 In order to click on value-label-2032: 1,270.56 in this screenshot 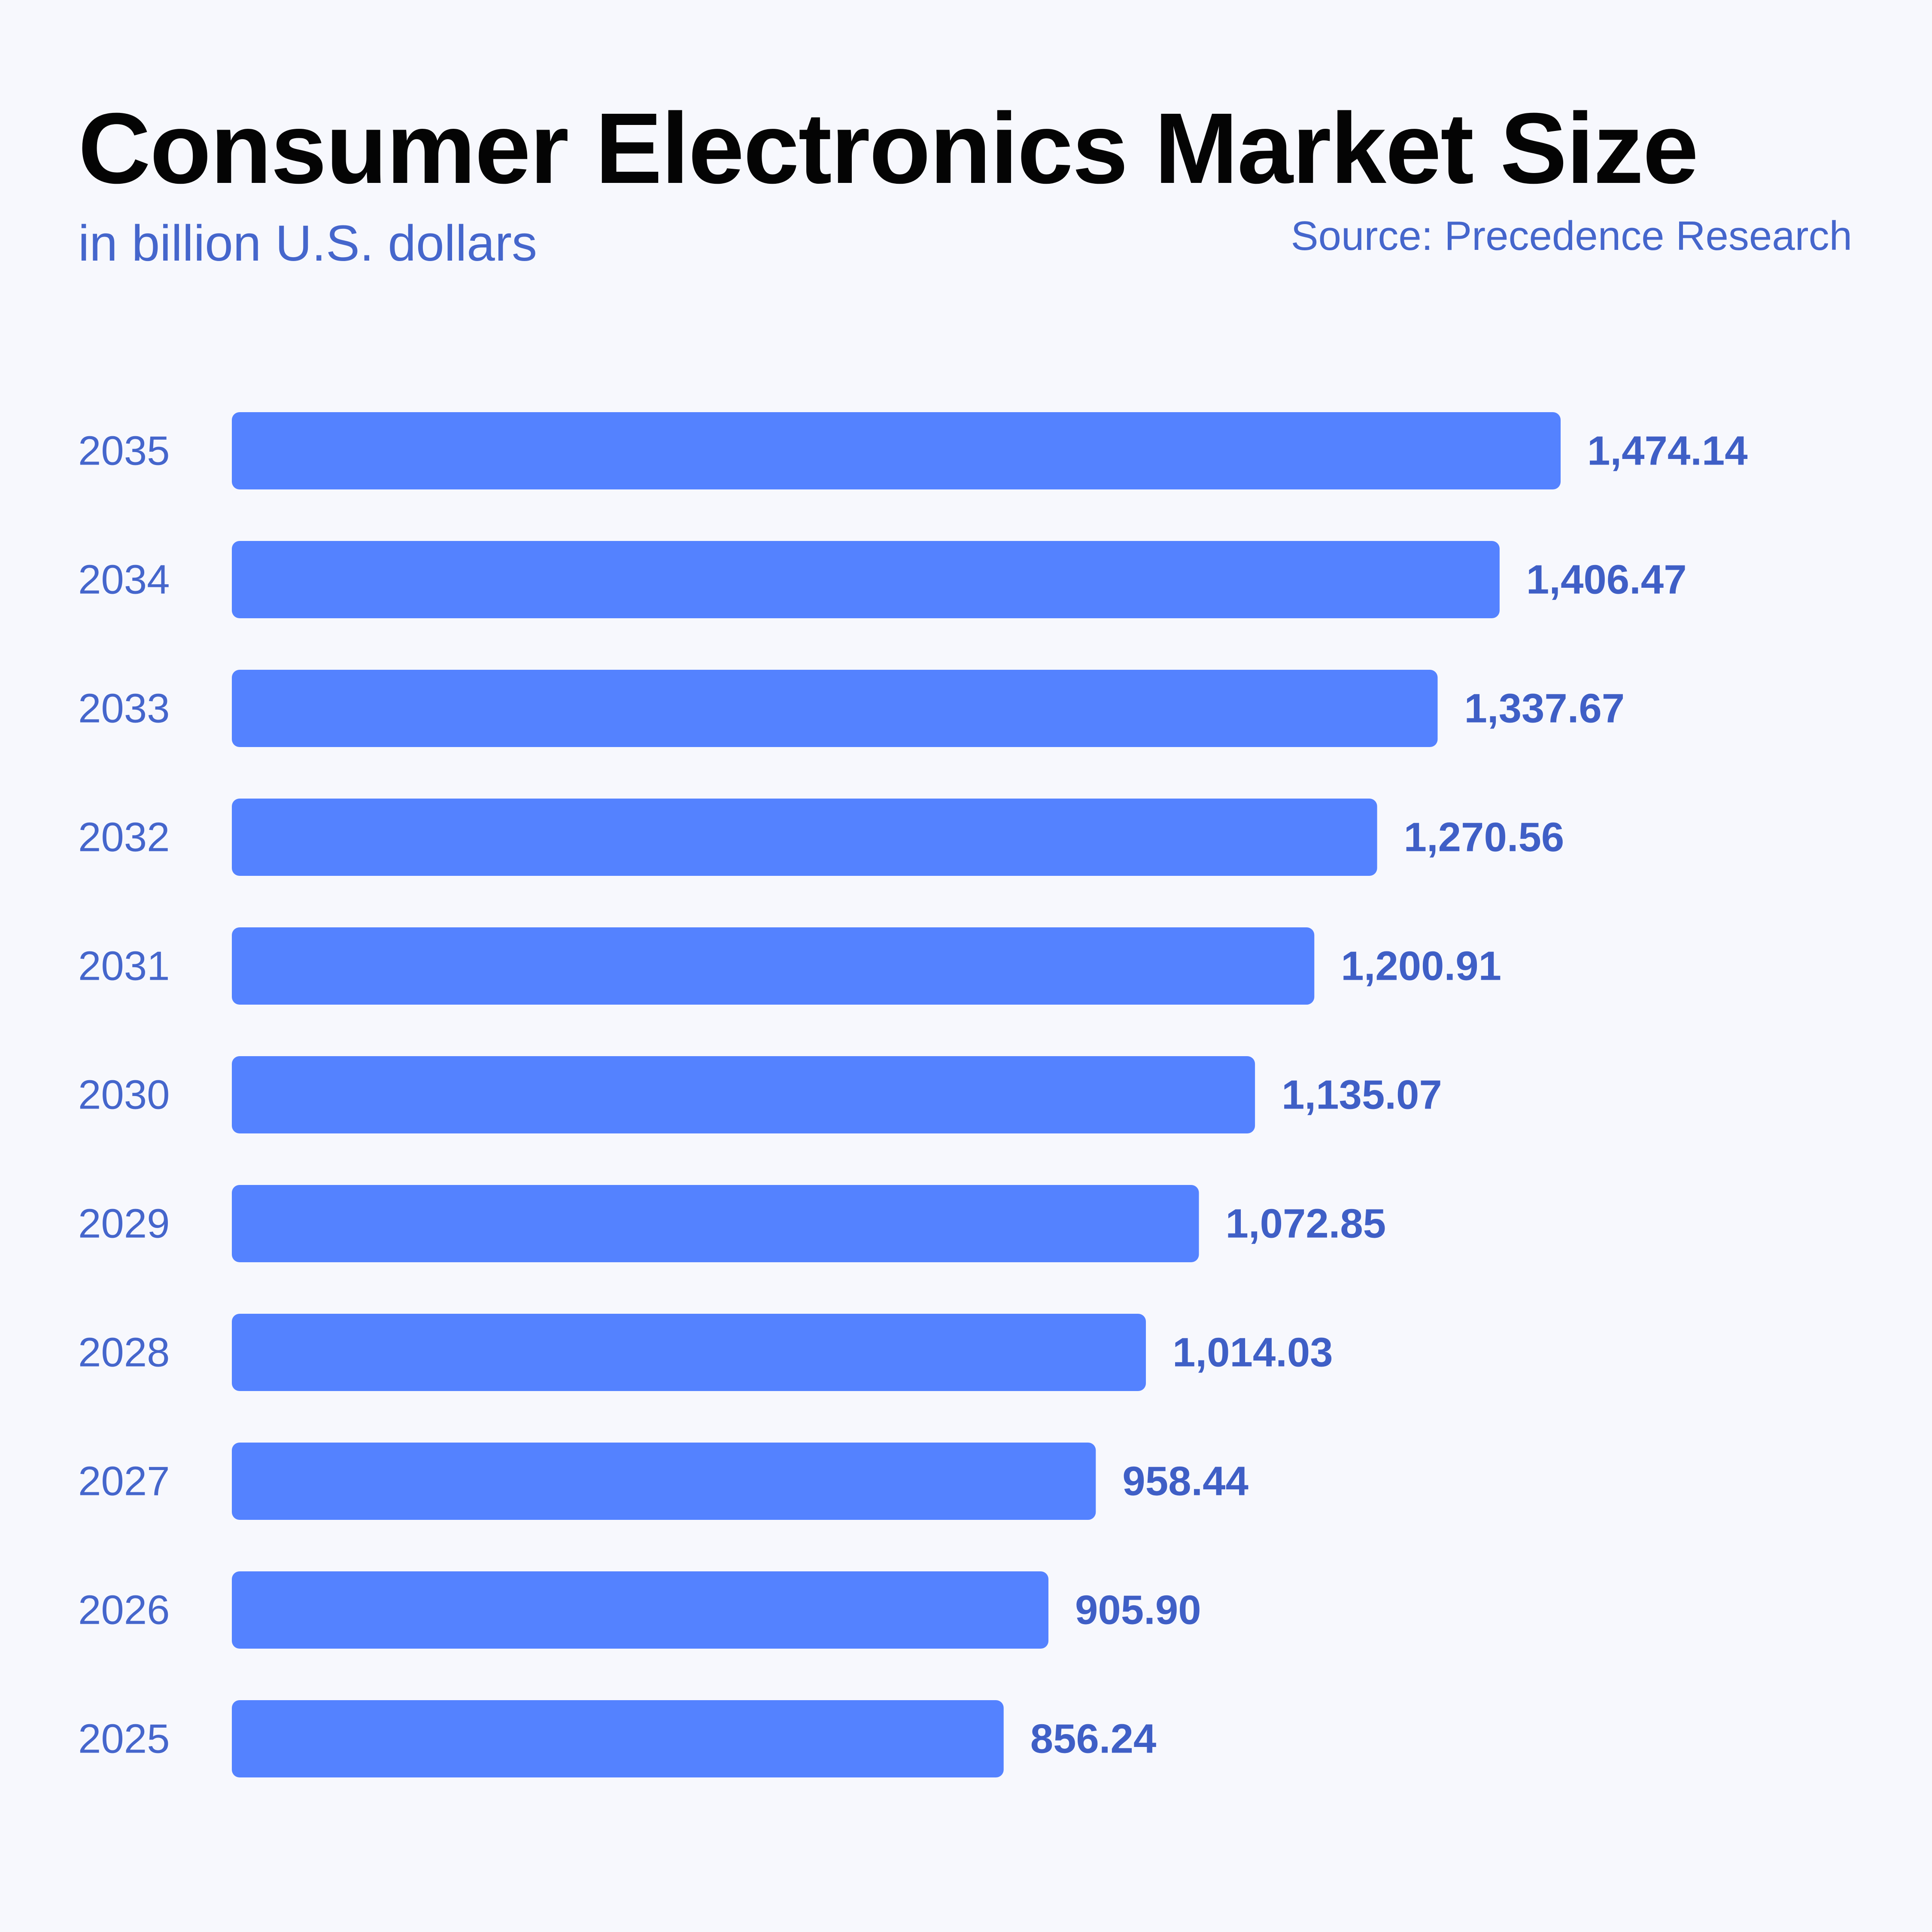, I will do `click(1484, 837)`.